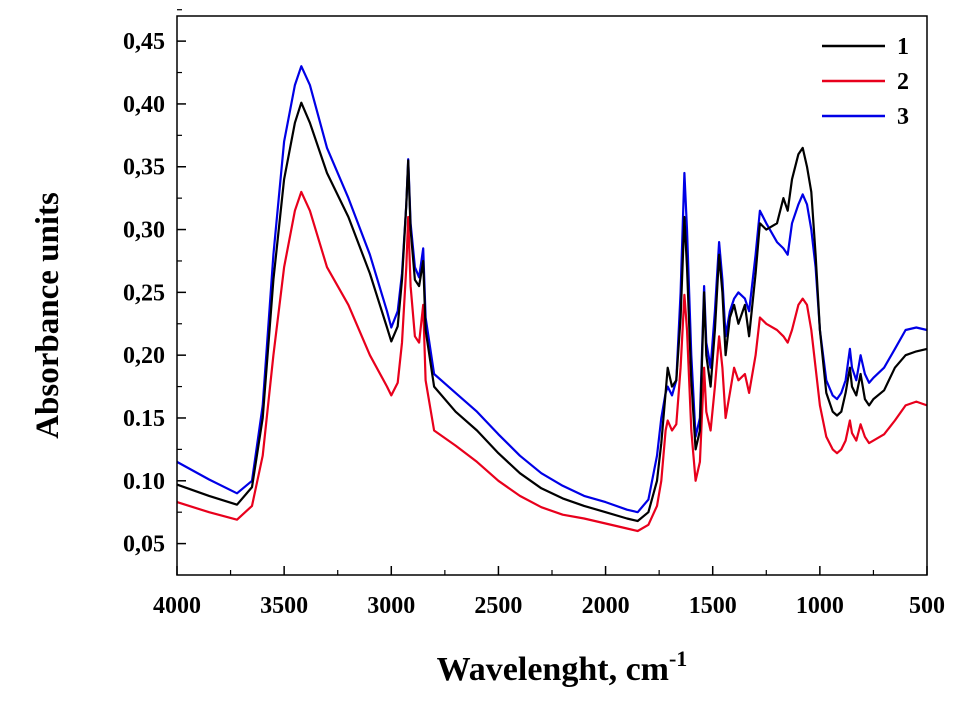 The width and height of the screenshot is (979, 703). What do you see at coordinates (144, 42) in the screenshot?
I see `y-tick-label: 0,45` at bounding box center [144, 42].